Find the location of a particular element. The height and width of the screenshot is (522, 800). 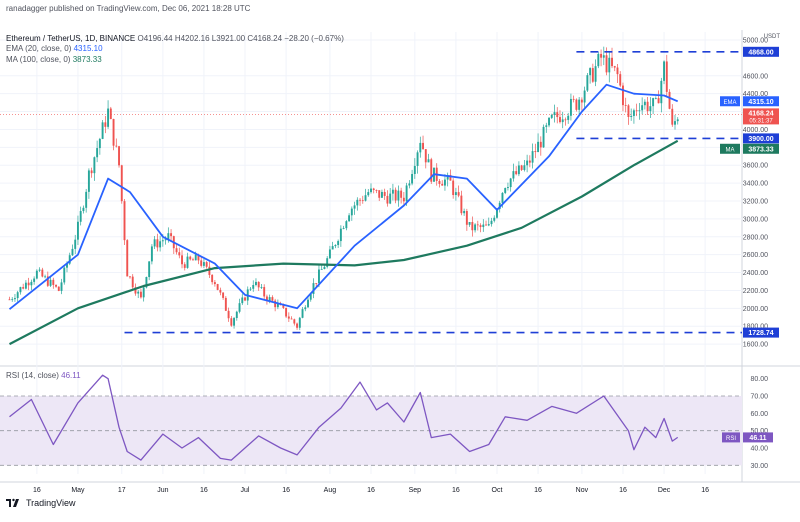

y-tick-label: 3200.00 is located at coordinates (755, 202).